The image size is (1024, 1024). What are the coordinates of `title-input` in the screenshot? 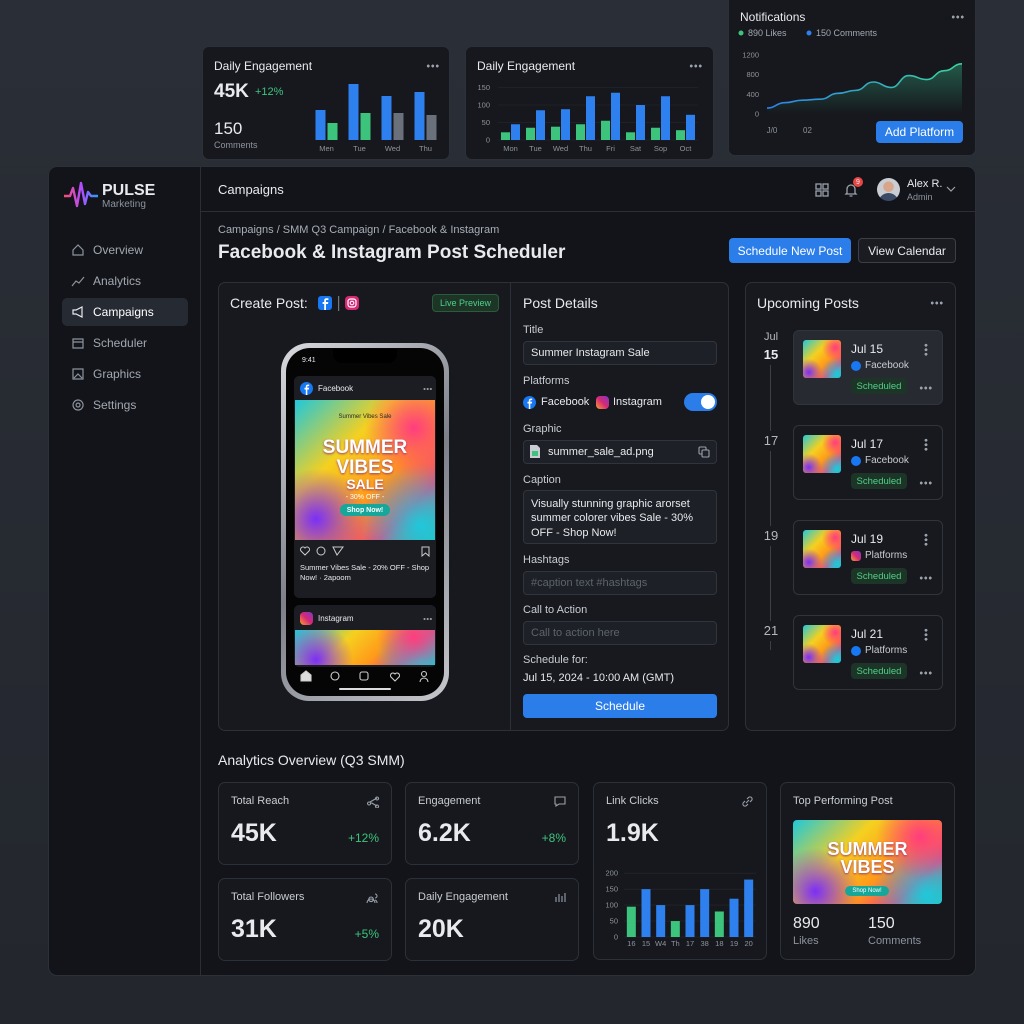 It's located at (620, 353).